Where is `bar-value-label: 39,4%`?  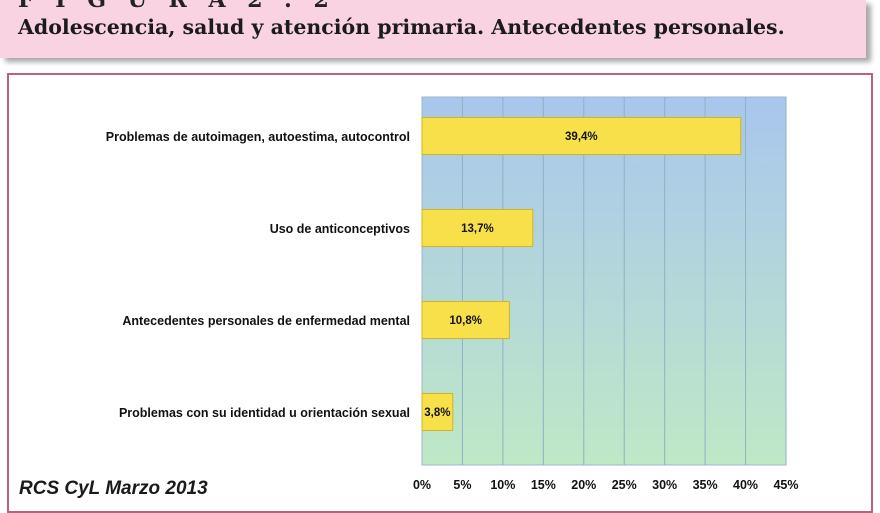 bar-value-label: 39,4% is located at coordinates (581, 137).